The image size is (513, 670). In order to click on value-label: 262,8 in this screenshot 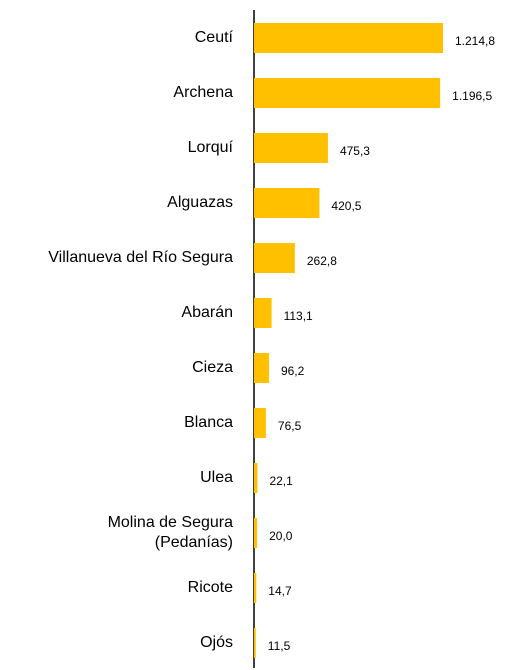, I will do `click(322, 261)`.